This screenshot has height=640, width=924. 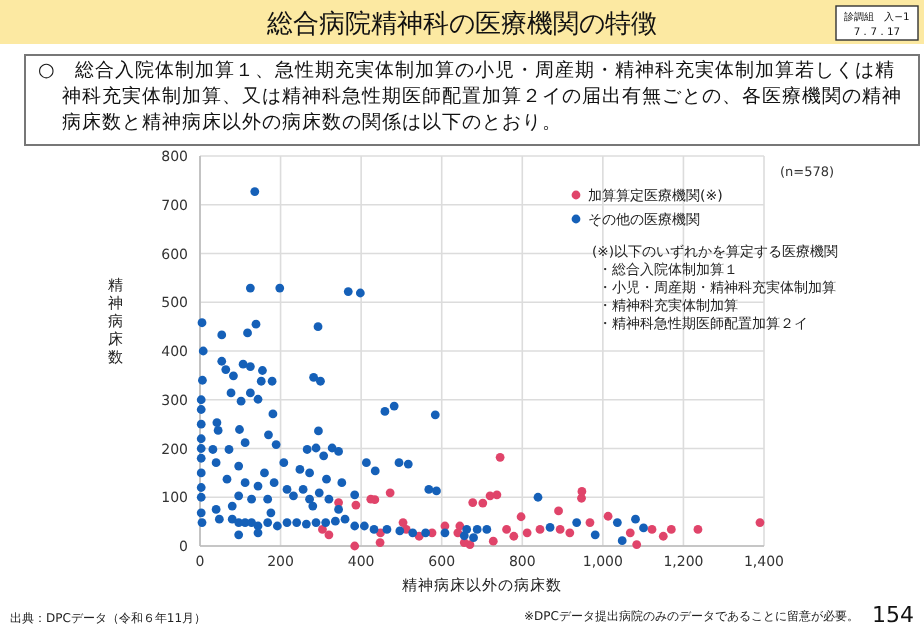 What do you see at coordinates (893, 615) in the screenshot?
I see `text: 154` at bounding box center [893, 615].